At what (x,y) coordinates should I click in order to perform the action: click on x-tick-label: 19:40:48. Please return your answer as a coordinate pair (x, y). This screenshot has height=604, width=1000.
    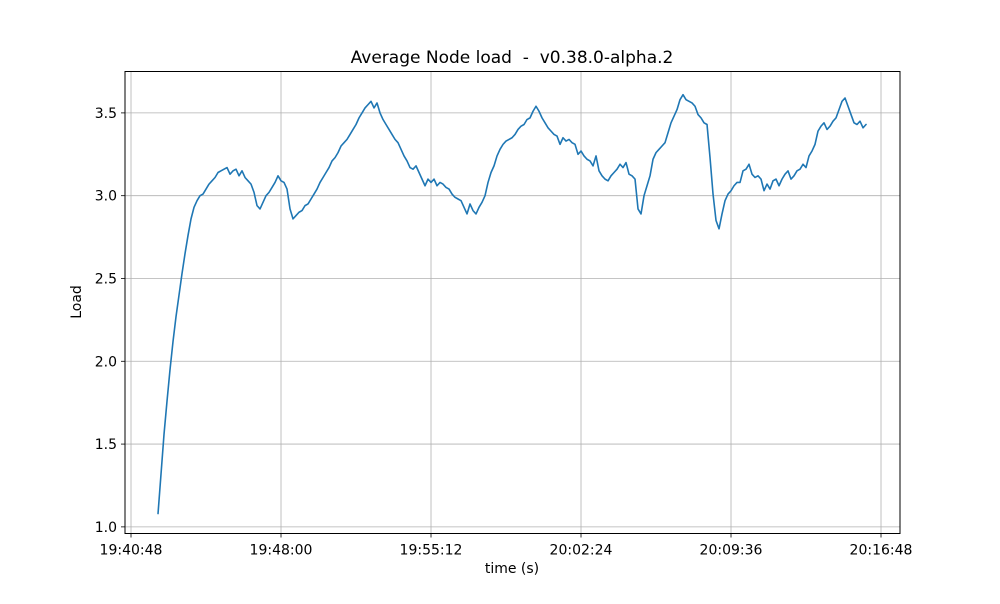
    Looking at the image, I should click on (131, 551).